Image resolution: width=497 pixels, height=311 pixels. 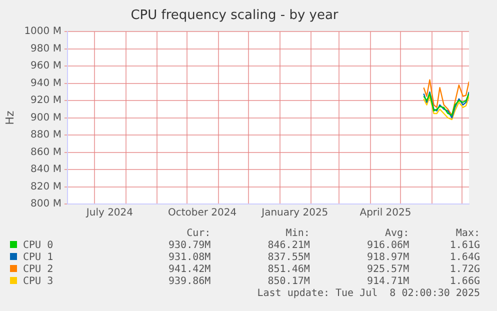 What do you see at coordinates (9, 117) in the screenshot?
I see `y-axis-title: Hz` at bounding box center [9, 117].